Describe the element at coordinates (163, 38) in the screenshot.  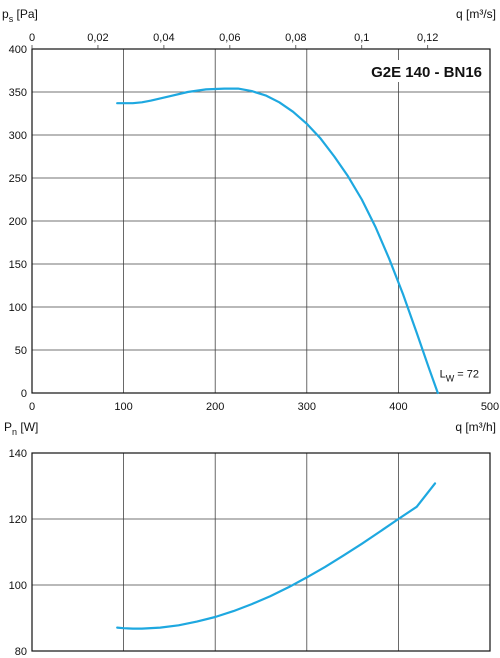
I see `x2-tick-label: 0,04` at that location.